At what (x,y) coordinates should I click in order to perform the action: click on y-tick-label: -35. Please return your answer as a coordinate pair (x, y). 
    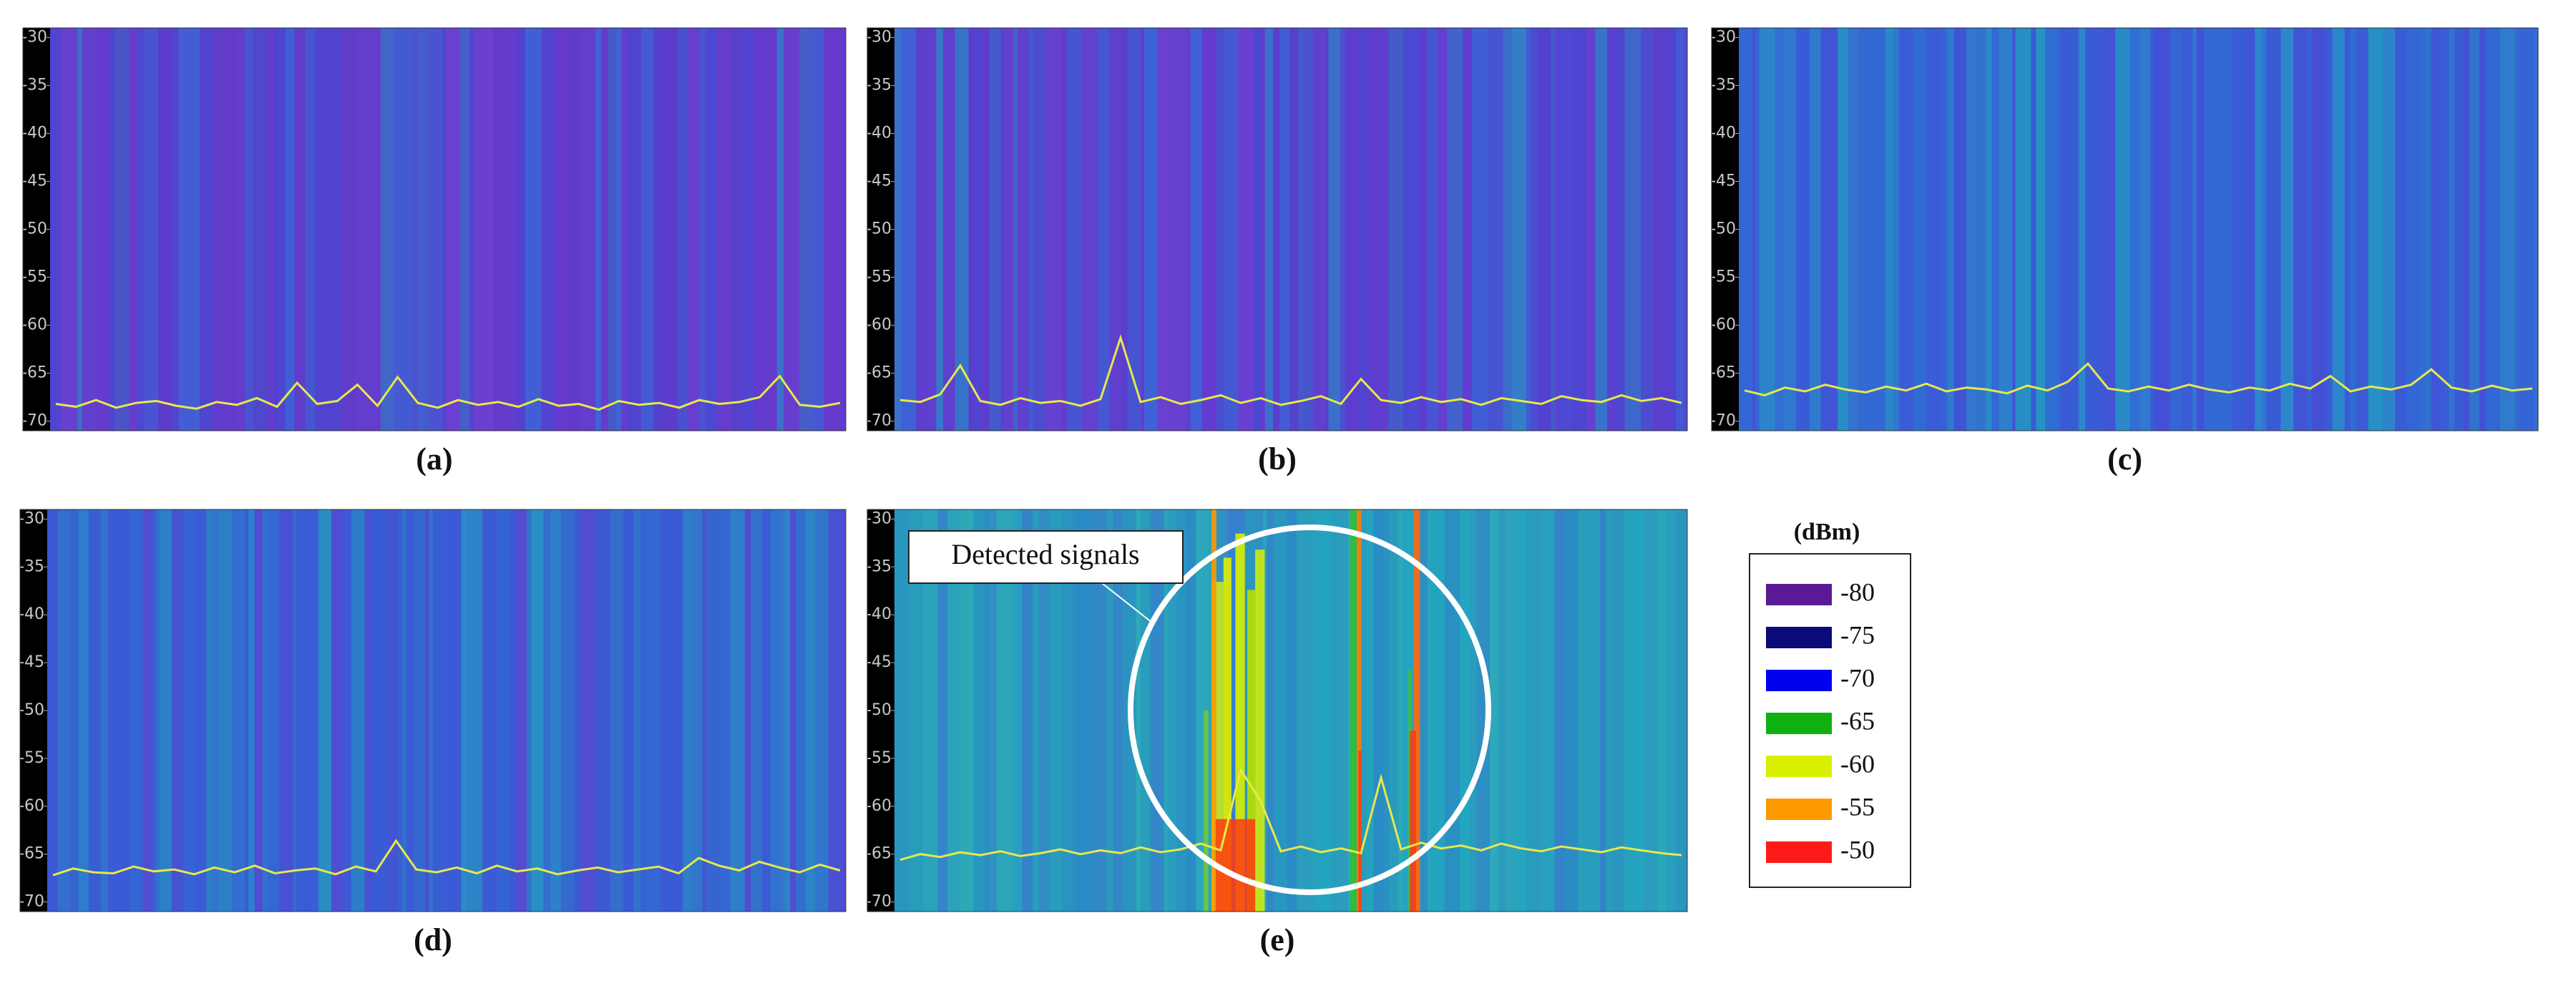
    Looking at the image, I should click on (31, 566).